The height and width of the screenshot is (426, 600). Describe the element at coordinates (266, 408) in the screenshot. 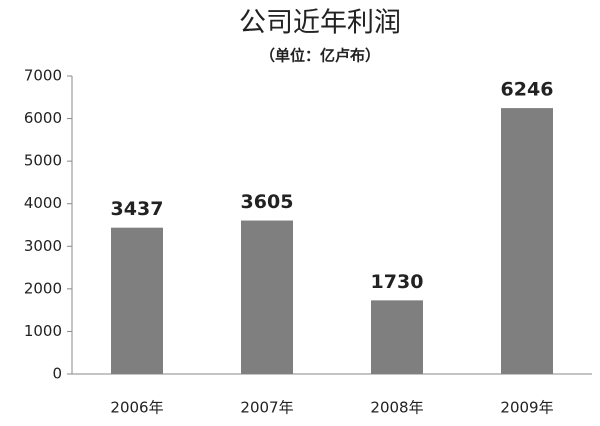

I see `x-tick-label: 2007年` at that location.